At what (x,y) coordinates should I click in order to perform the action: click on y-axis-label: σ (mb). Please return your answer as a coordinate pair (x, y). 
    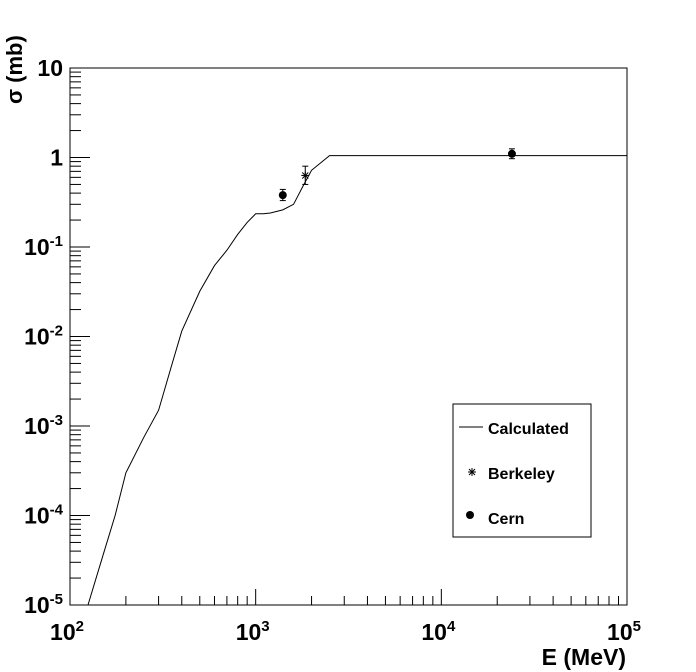
    Looking at the image, I should click on (14, 69).